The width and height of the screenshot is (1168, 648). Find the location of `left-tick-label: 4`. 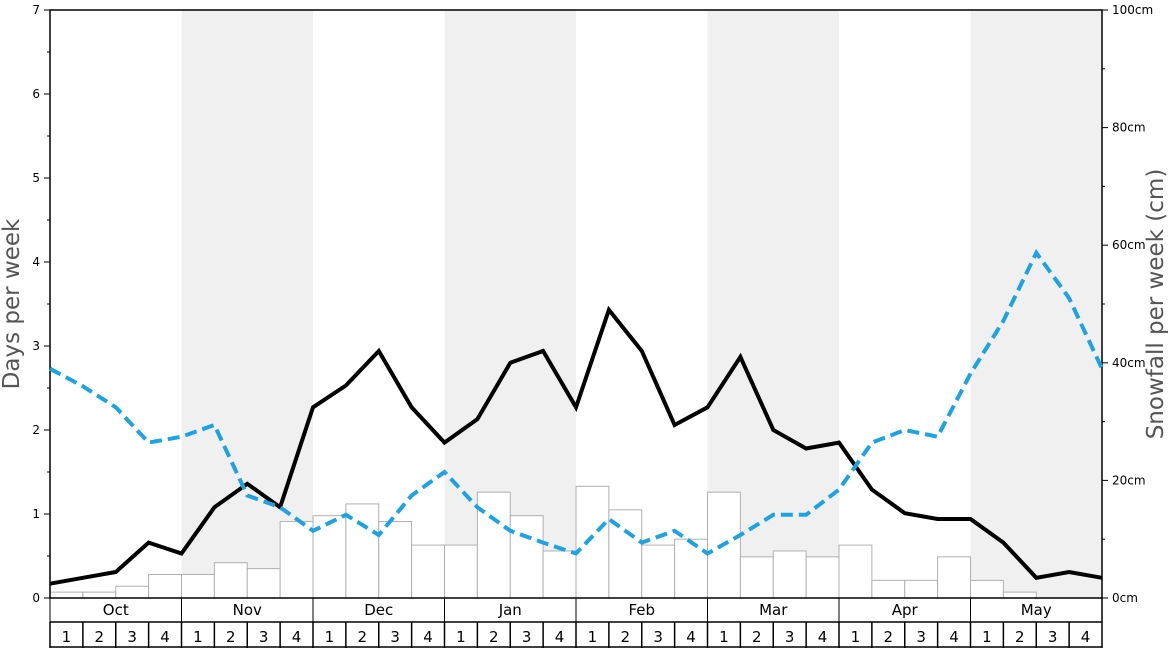

left-tick-label: 4 is located at coordinates (36, 262).